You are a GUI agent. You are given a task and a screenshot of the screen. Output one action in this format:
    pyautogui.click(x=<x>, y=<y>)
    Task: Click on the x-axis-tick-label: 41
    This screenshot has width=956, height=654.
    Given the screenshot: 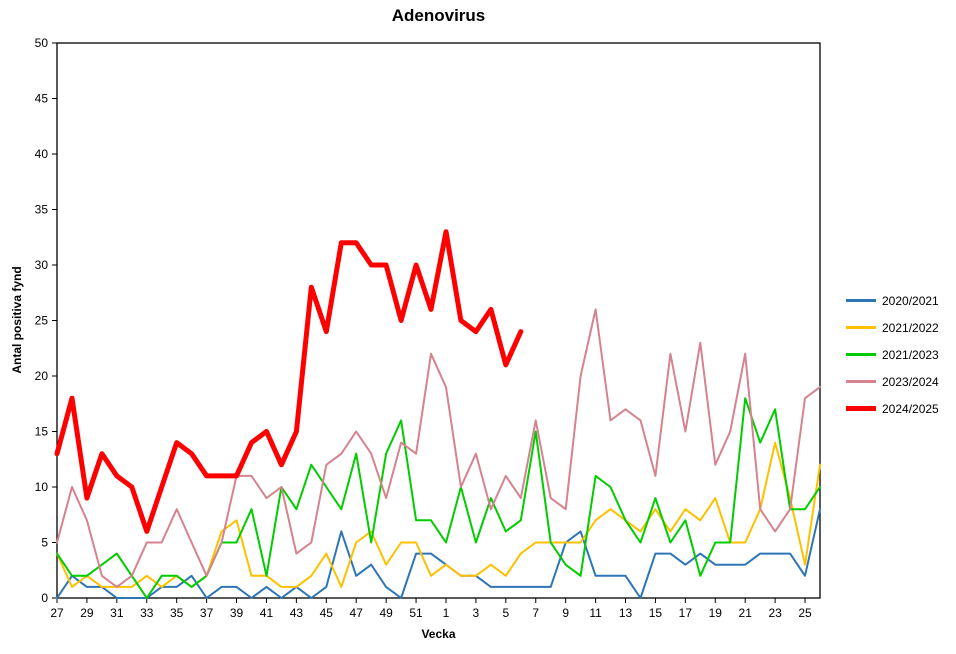 What is the action you would take?
    pyautogui.click(x=267, y=613)
    